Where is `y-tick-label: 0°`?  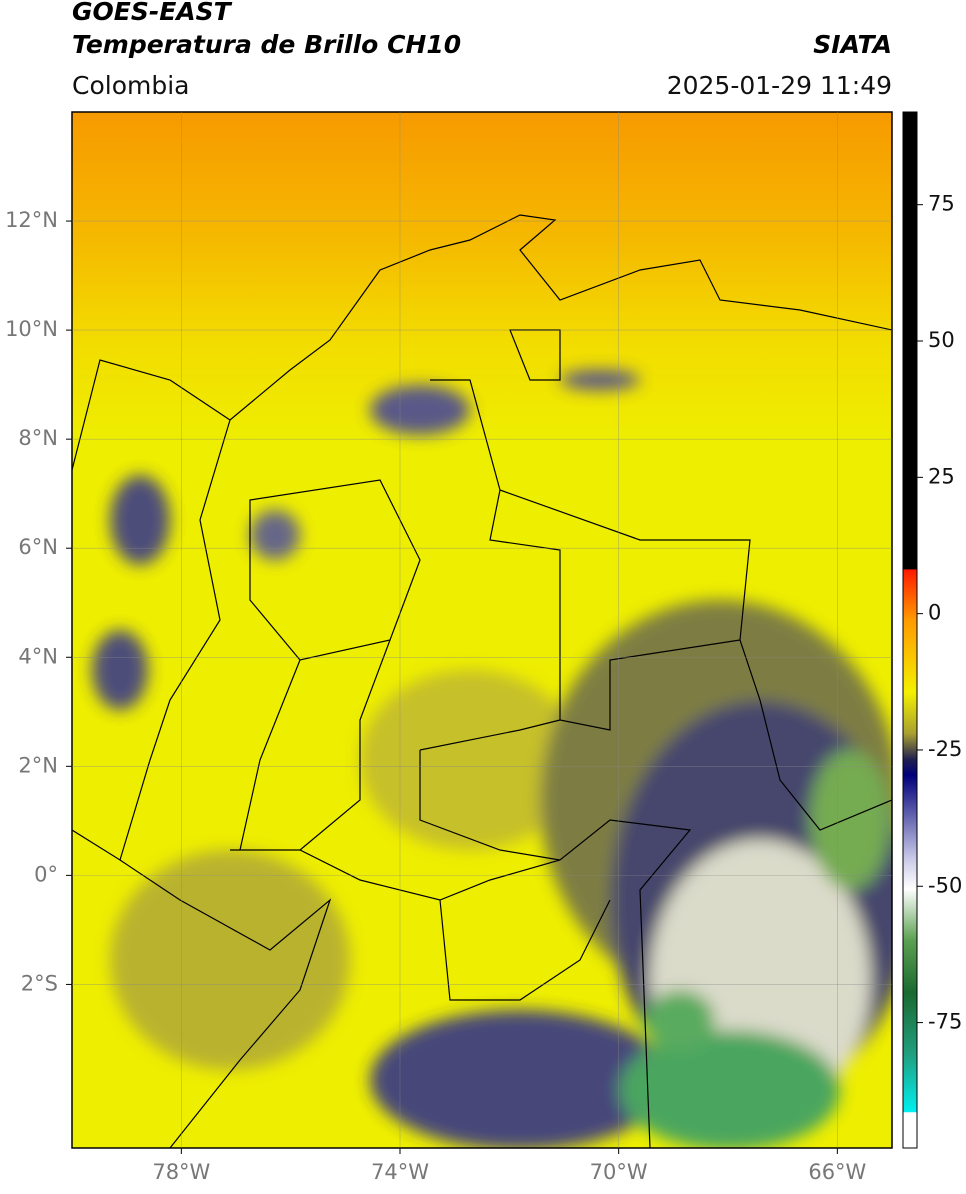 y-tick-label: 0° is located at coordinates (46, 874).